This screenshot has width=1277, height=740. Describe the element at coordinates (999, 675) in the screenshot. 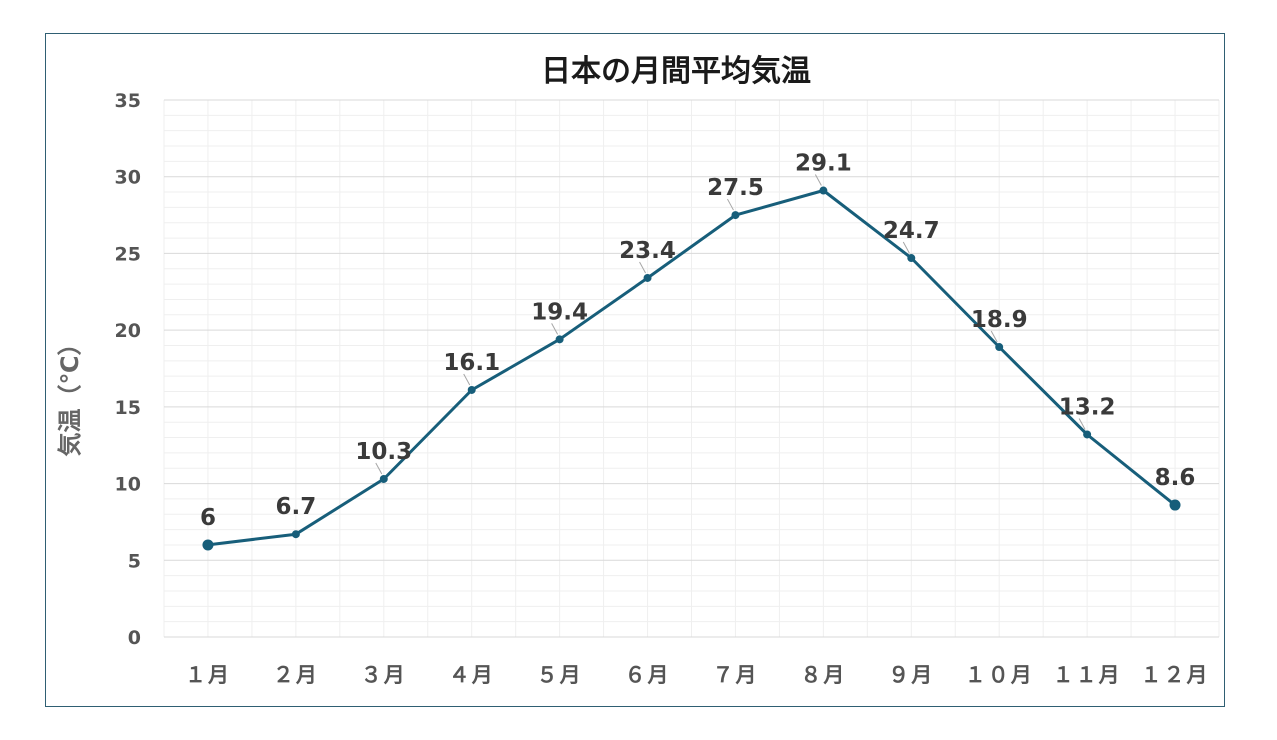

I see `x-tick-label: １０月` at that location.